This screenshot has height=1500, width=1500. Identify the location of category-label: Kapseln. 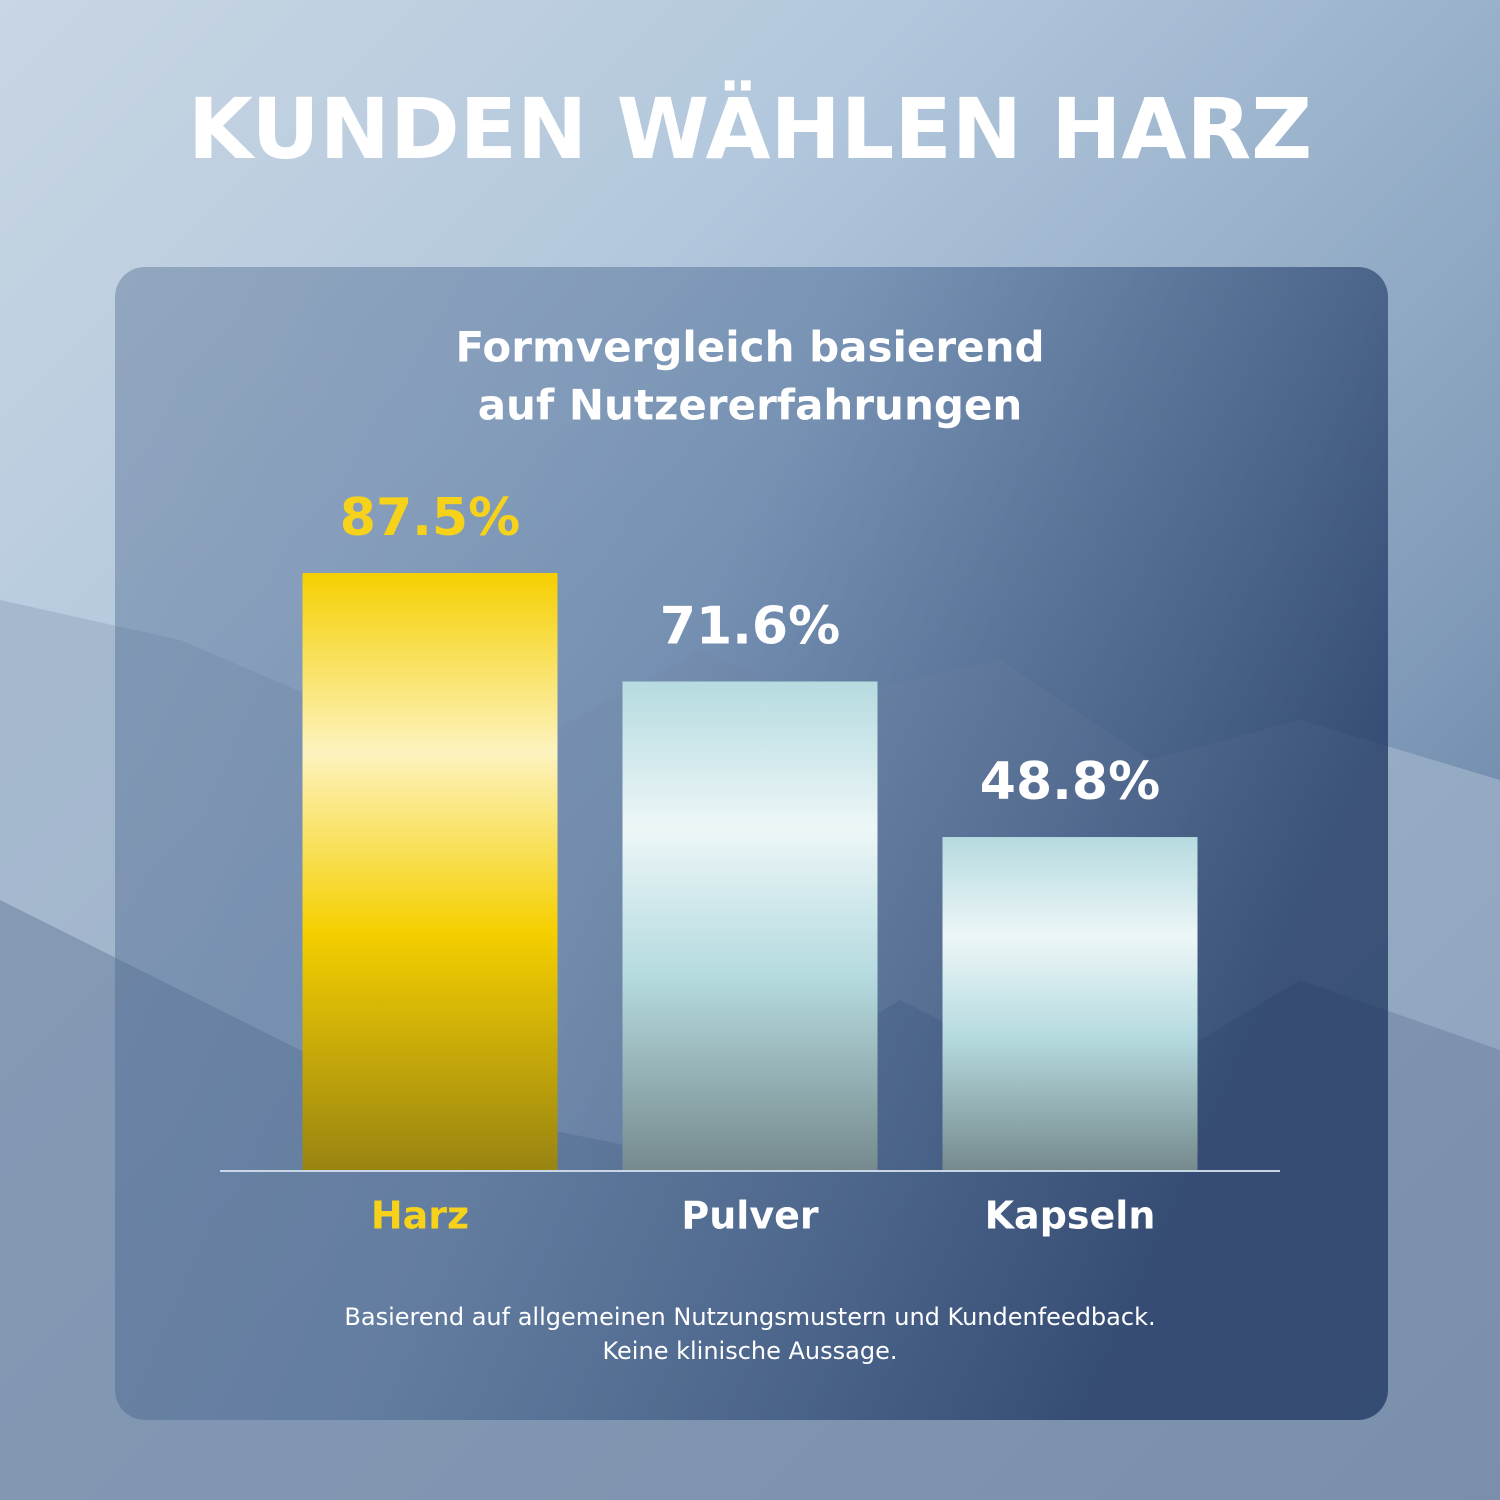
(1070, 1216).